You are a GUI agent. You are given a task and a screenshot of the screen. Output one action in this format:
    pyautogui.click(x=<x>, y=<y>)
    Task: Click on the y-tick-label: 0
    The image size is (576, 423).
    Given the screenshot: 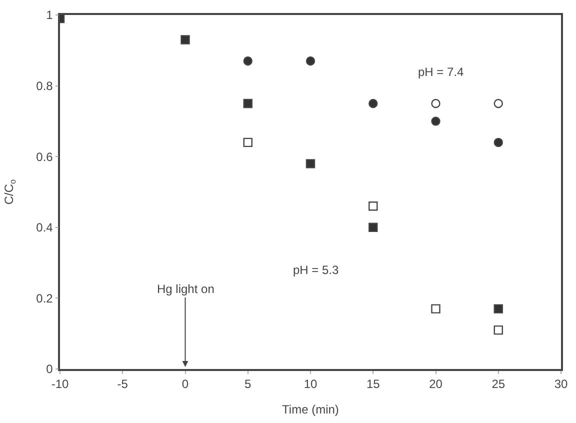 What is the action you would take?
    pyautogui.click(x=50, y=369)
    